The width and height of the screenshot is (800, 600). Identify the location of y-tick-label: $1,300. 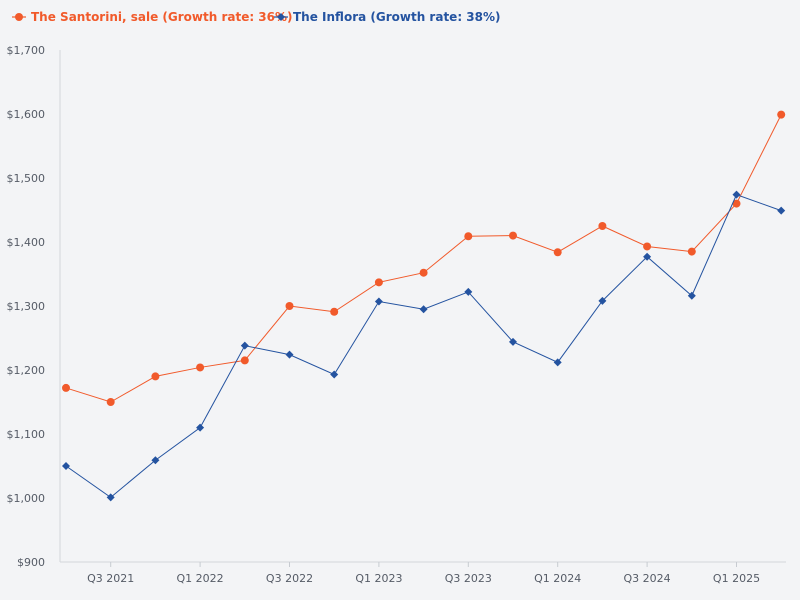
(26, 306).